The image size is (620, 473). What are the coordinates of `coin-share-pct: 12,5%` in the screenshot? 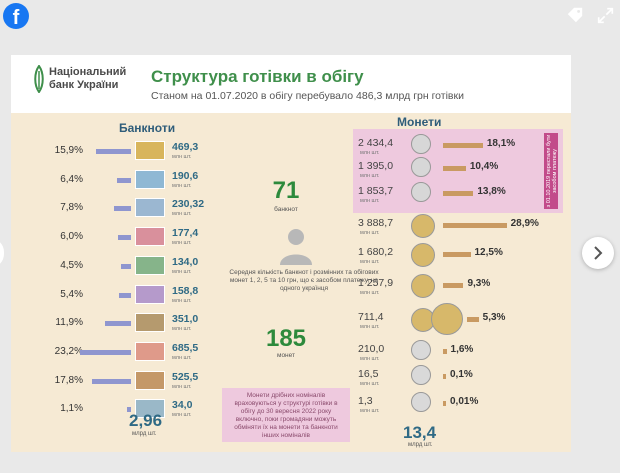 It's located at (488, 252).